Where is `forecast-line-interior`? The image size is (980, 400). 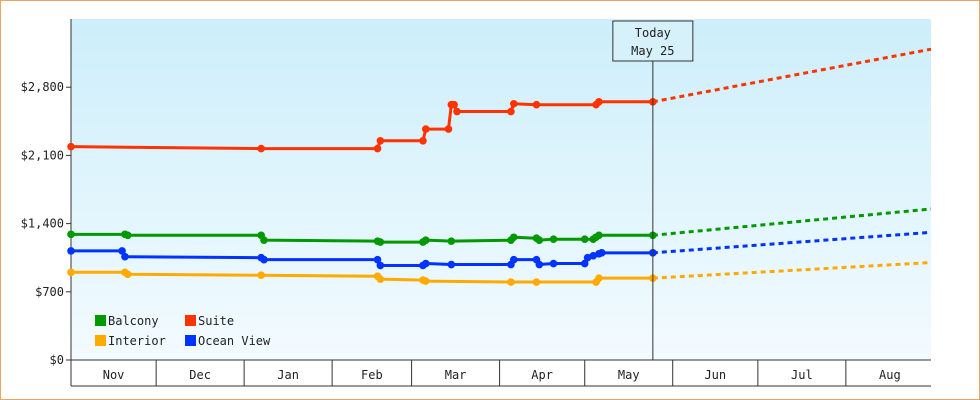 forecast-line-interior is located at coordinates (792, 270).